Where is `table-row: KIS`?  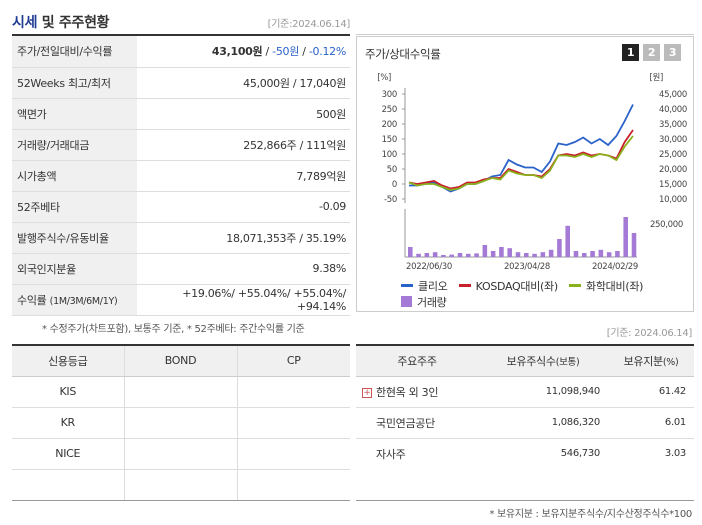
table-row: KIS is located at coordinates (181, 392).